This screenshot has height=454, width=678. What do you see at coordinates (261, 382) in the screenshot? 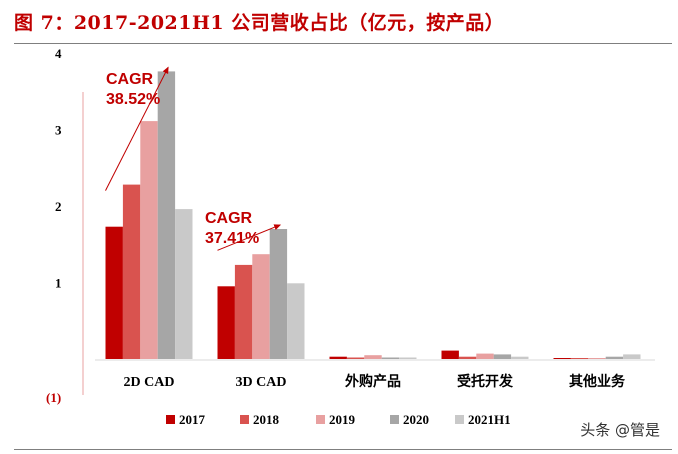
I see `category-label: 3D CAD` at bounding box center [261, 382].